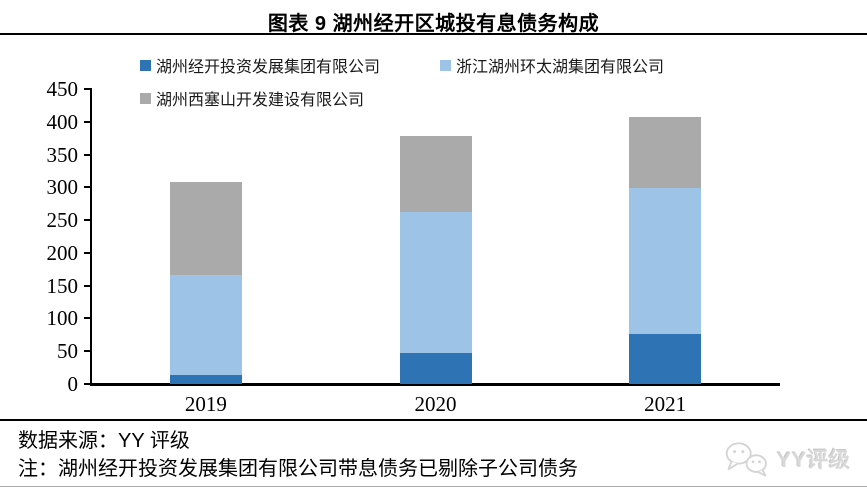 This screenshot has width=867, height=488. What do you see at coordinates (67, 351) in the screenshot?
I see `y-axis-tick-label: 50` at bounding box center [67, 351].